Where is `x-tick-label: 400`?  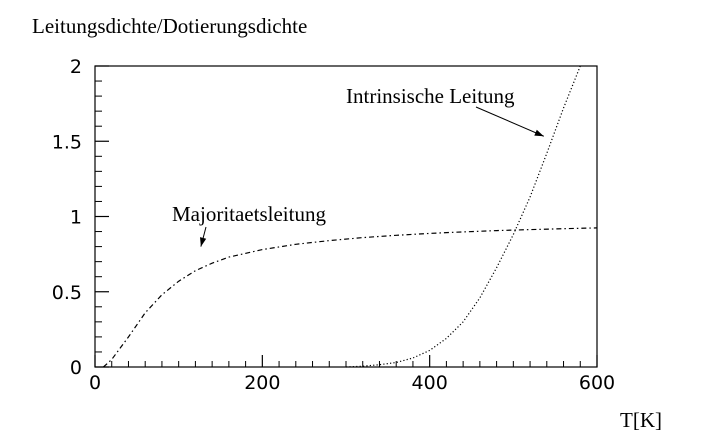
x-tick-label: 400 is located at coordinates (430, 383).